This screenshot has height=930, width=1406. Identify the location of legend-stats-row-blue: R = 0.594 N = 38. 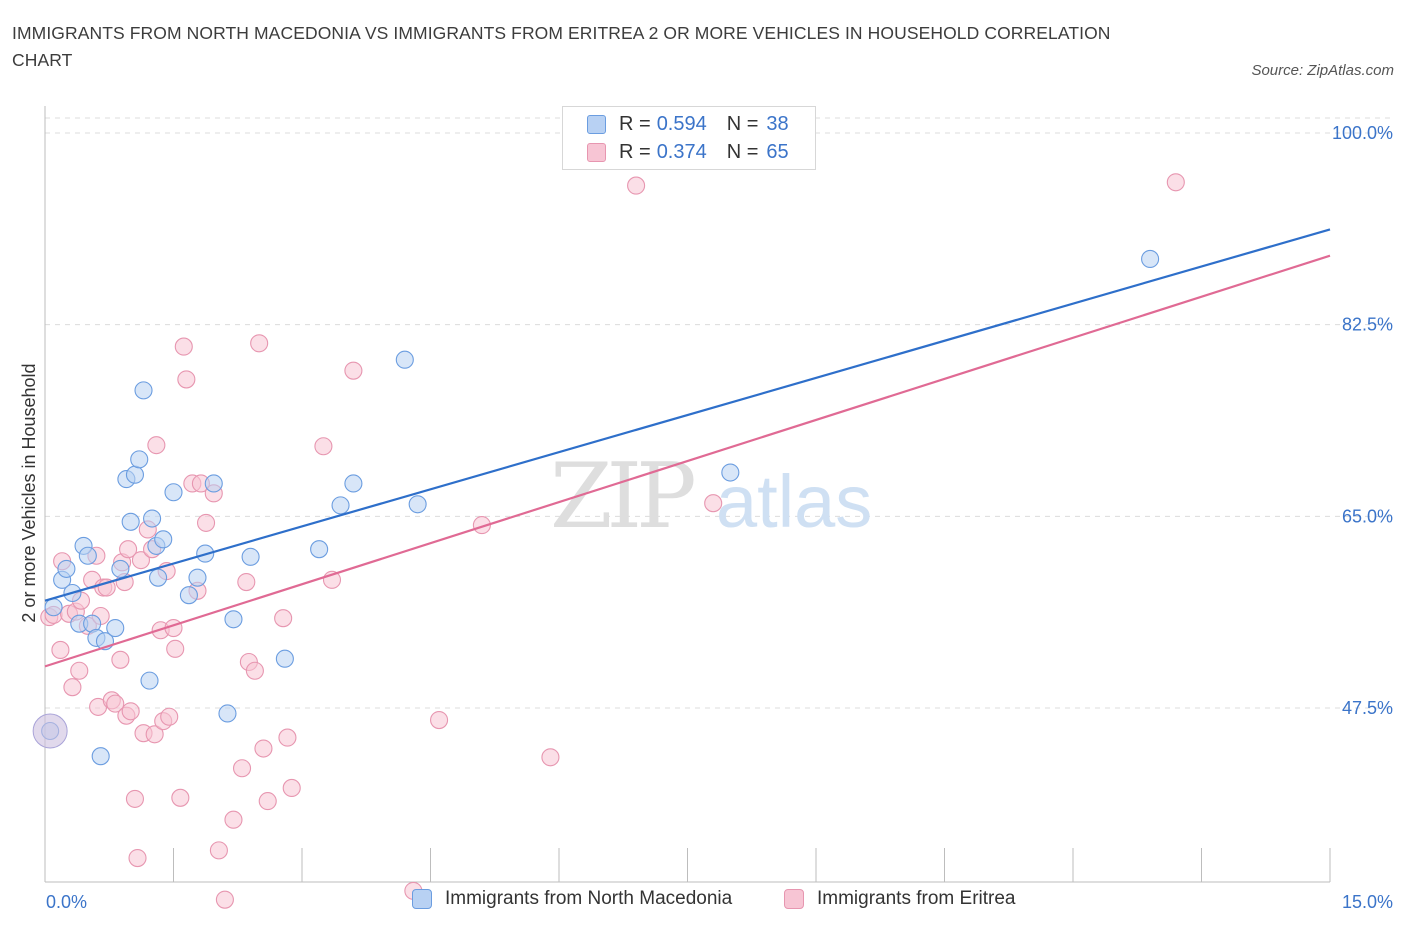
(688, 124).